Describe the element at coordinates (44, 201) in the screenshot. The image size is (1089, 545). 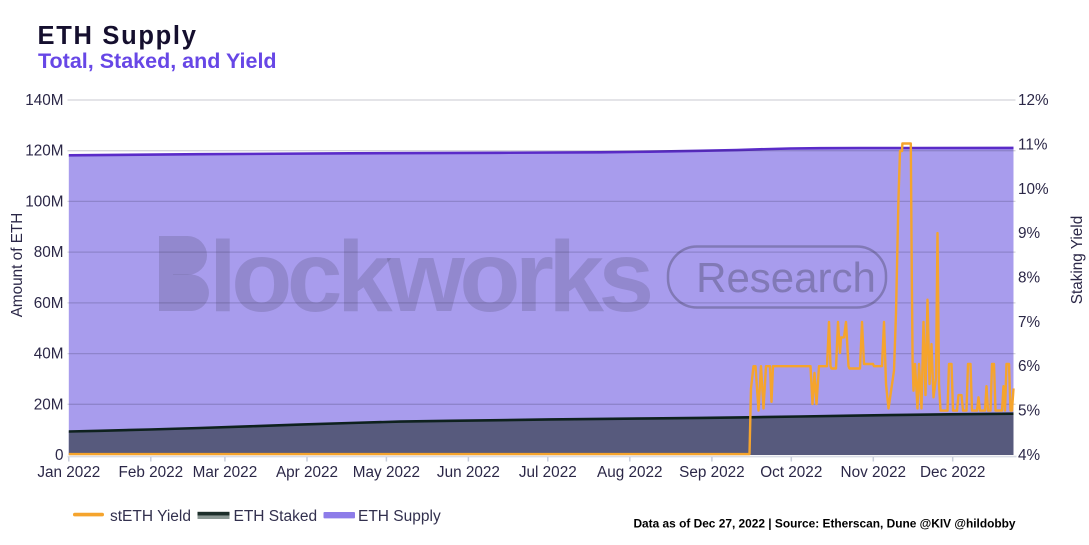
I see `svg-text: 100M` at that location.